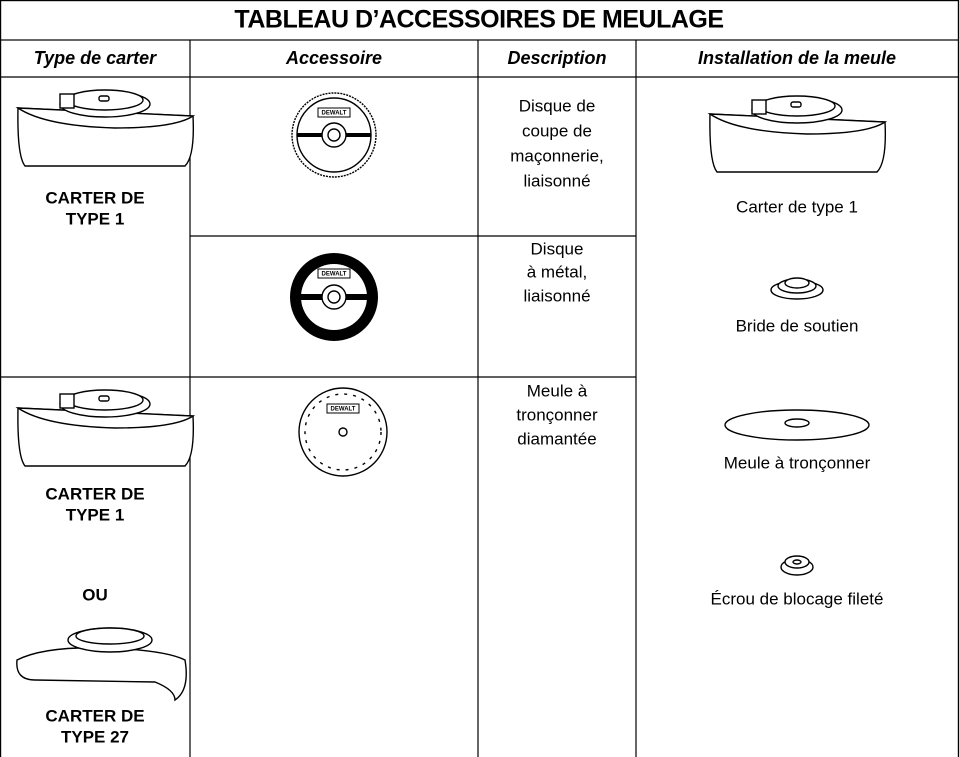  Describe the element at coordinates (556, 438) in the screenshot. I see `description: diamantée` at that location.